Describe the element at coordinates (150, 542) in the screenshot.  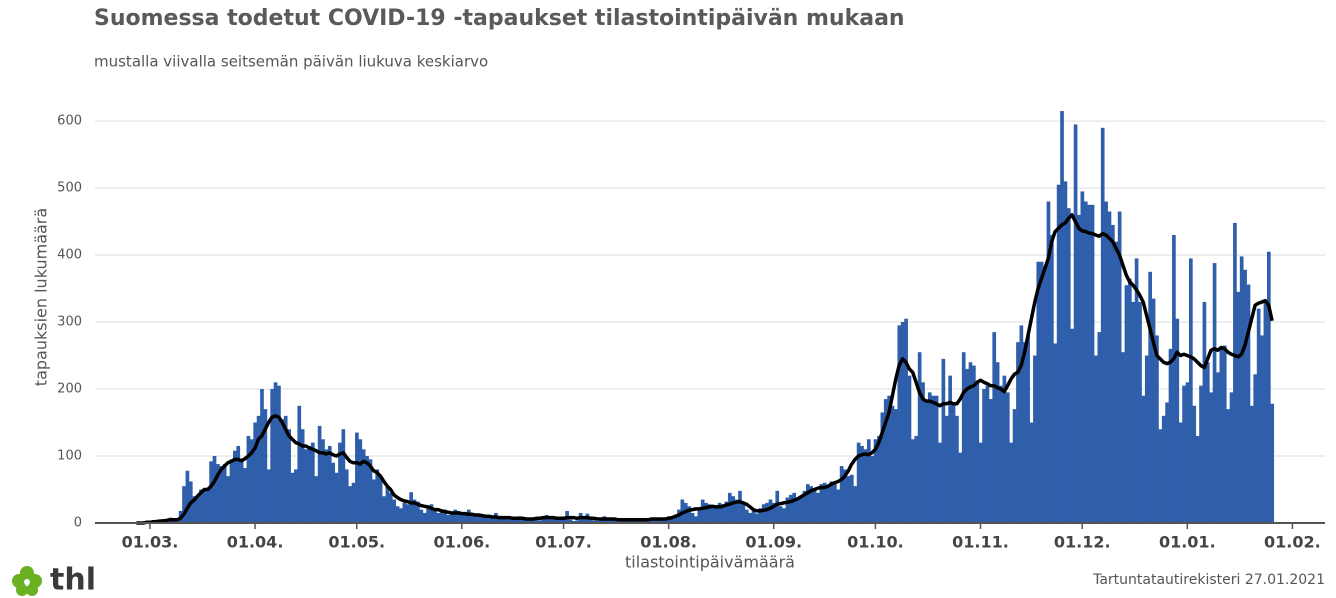
I see `x-tick-label: 01.03.` at that location.